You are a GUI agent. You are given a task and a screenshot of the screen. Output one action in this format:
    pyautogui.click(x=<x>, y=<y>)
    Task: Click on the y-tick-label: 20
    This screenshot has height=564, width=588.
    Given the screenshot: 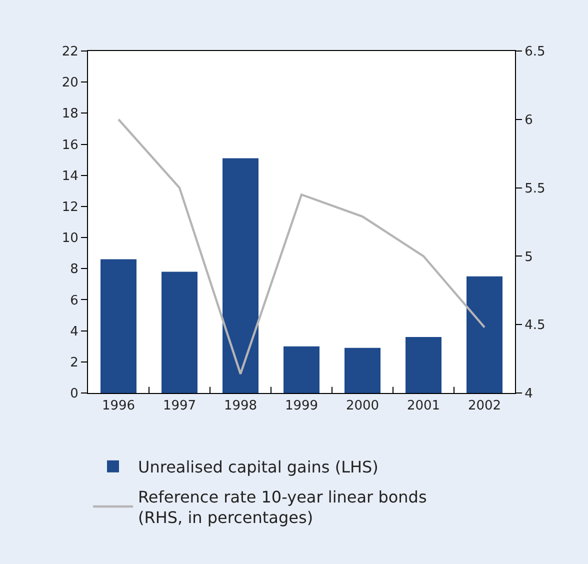 What is the action you would take?
    pyautogui.click(x=70, y=83)
    